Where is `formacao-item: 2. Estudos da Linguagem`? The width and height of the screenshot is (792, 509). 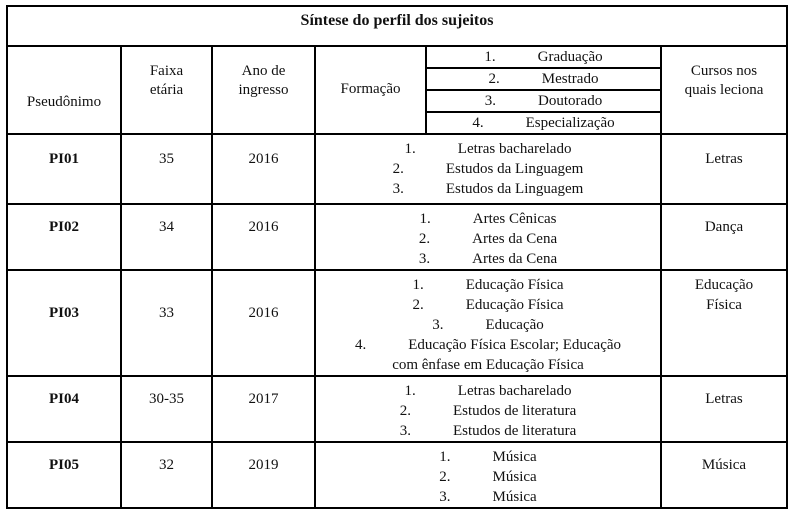 formacao-item: 2. Estudos da Linguagem is located at coordinates (488, 169).